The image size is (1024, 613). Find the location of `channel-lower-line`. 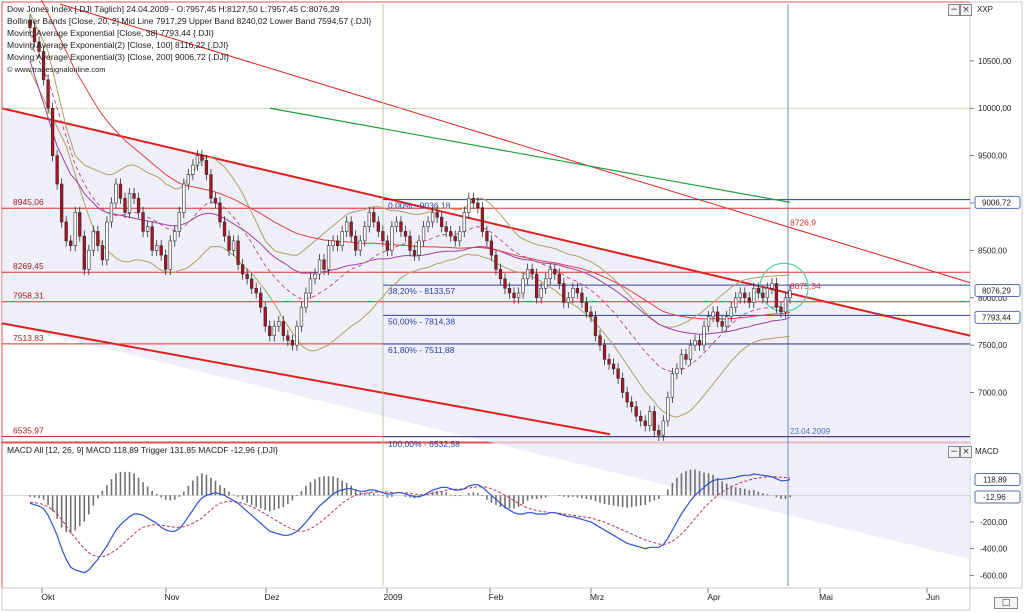

channel-lower-line is located at coordinates (306, 379).